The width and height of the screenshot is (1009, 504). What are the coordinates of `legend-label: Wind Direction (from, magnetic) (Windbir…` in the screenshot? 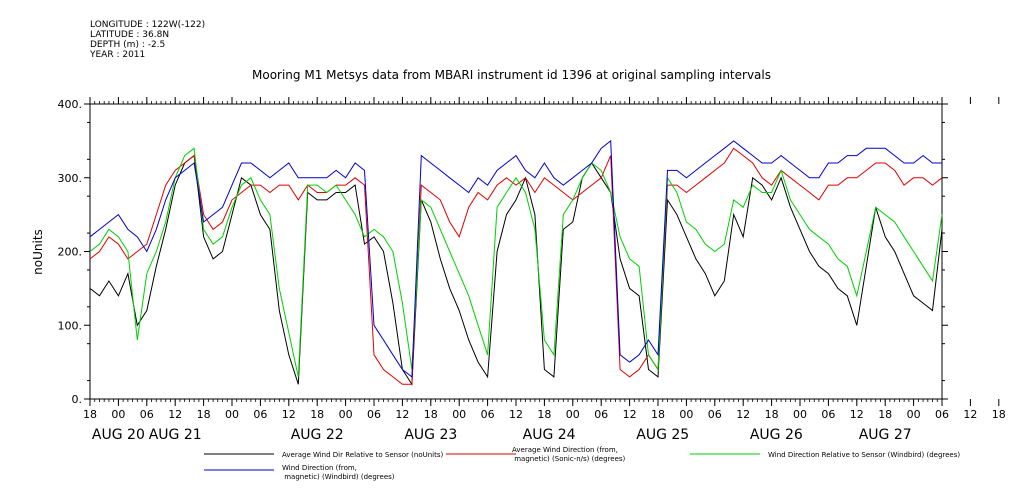 It's located at (338, 472).